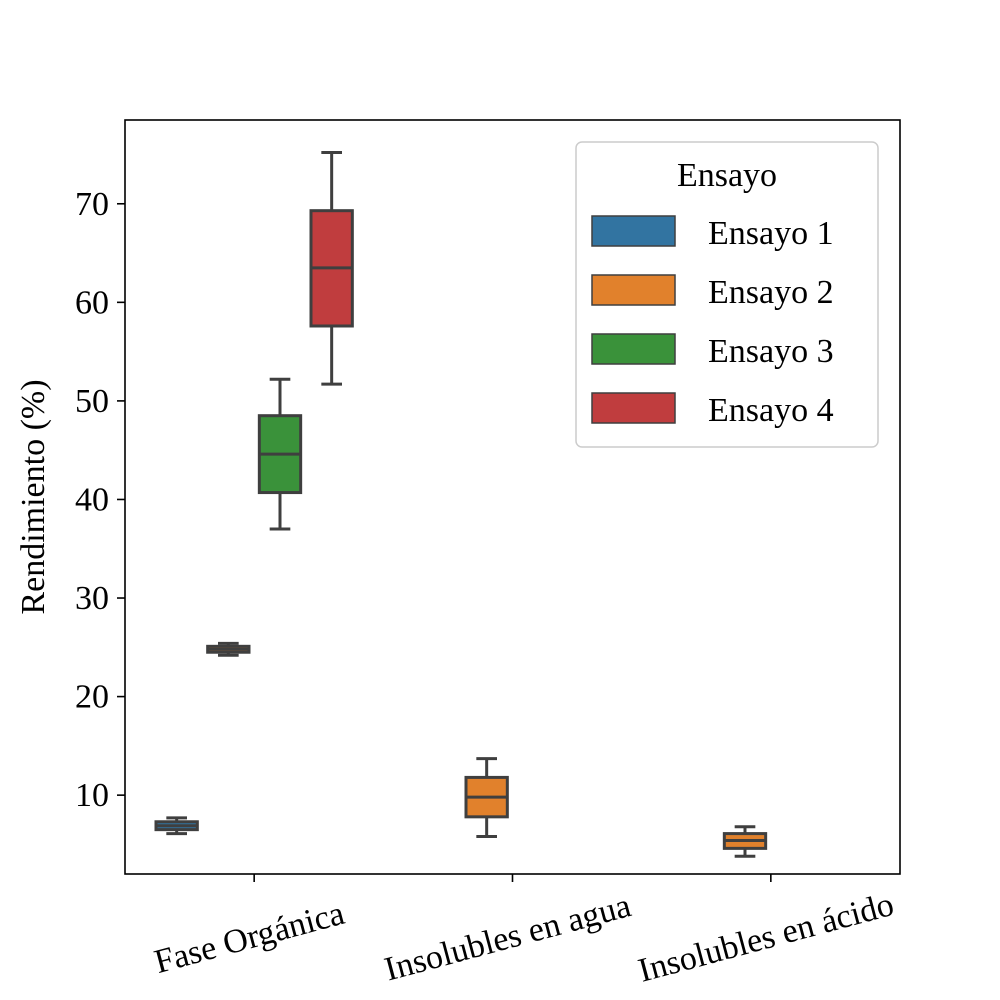 This screenshot has width=1000, height=1000. What do you see at coordinates (92, 598) in the screenshot?
I see `y-tick-label: 30` at bounding box center [92, 598].